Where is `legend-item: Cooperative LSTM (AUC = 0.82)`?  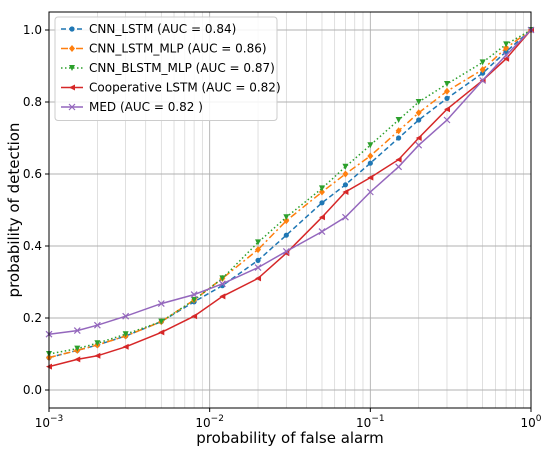 legend-item: Cooperative LSTM (AUC = 0.82) is located at coordinates (171, 88).